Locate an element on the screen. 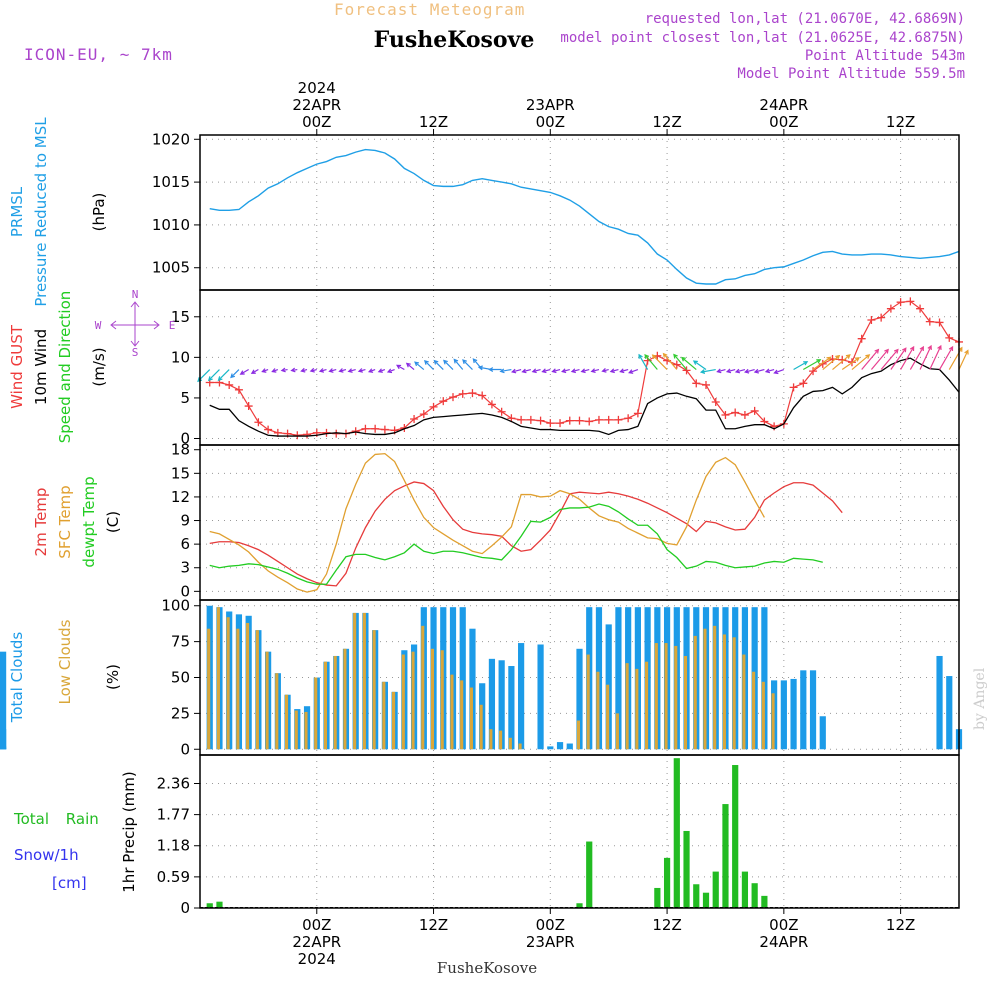 The width and height of the screenshot is (1000, 1000). y-tick-label: 2.36 is located at coordinates (173, 783).